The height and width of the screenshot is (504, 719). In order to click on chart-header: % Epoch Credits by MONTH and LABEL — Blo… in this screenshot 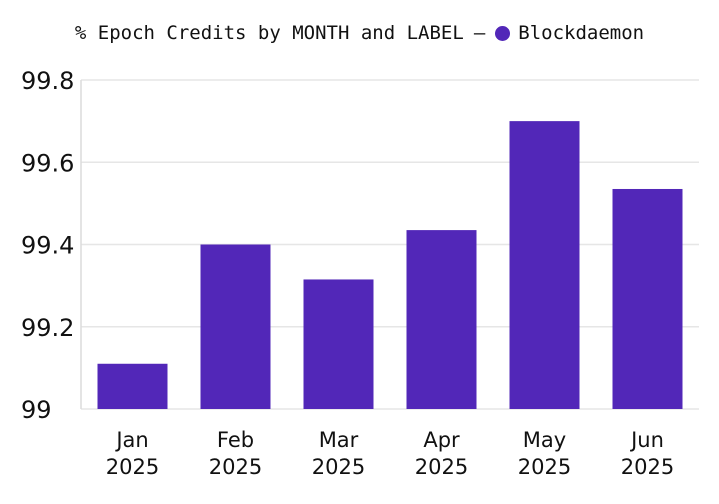, I will do `click(359, 33)`.